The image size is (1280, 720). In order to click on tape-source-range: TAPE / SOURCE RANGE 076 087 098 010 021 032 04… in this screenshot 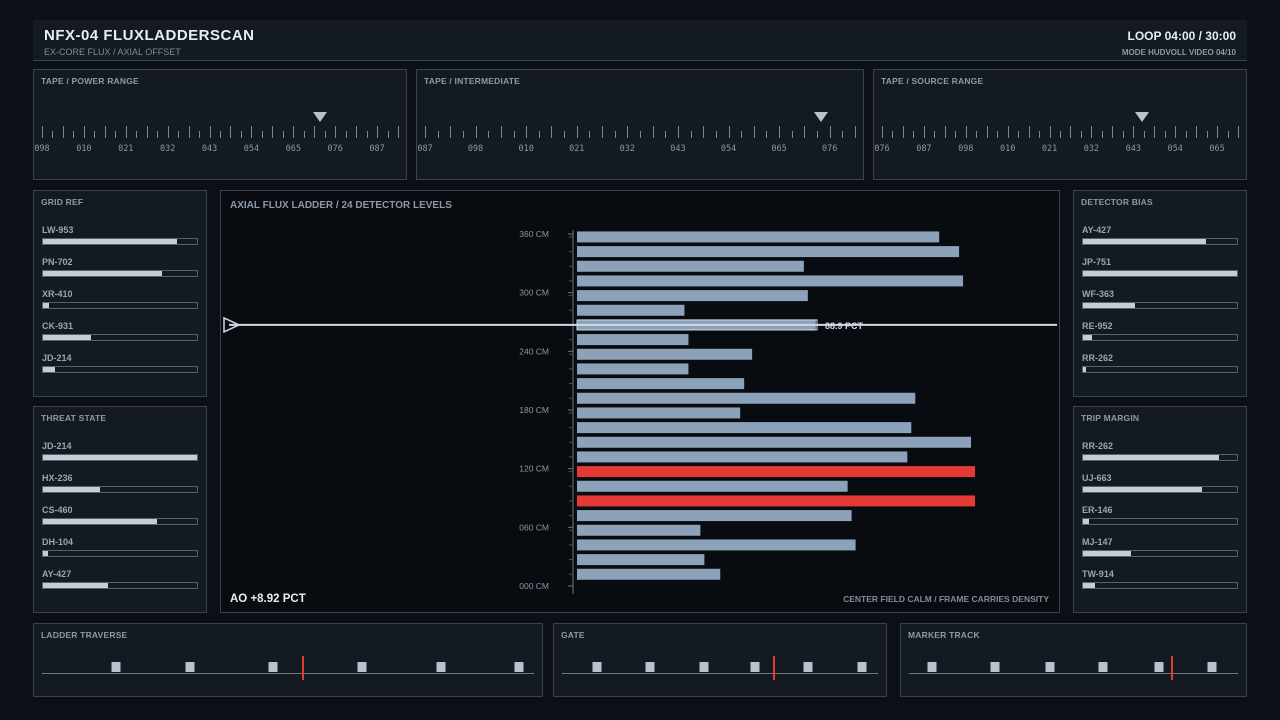, I will do `click(1060, 124)`.